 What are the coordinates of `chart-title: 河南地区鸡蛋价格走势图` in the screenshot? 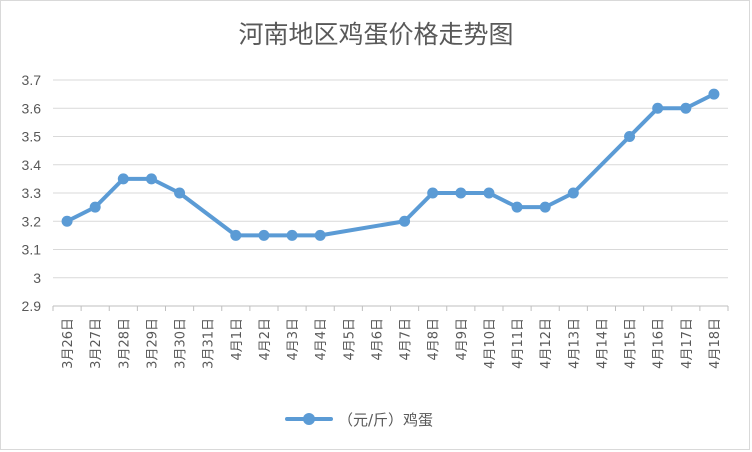 It's located at (375, 34).